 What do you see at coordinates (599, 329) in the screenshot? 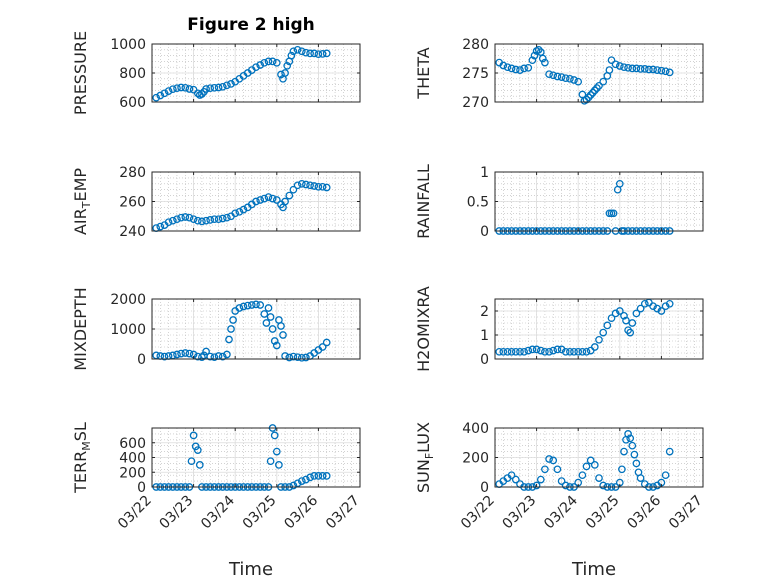
I see `axes-frame` at bounding box center [599, 329].